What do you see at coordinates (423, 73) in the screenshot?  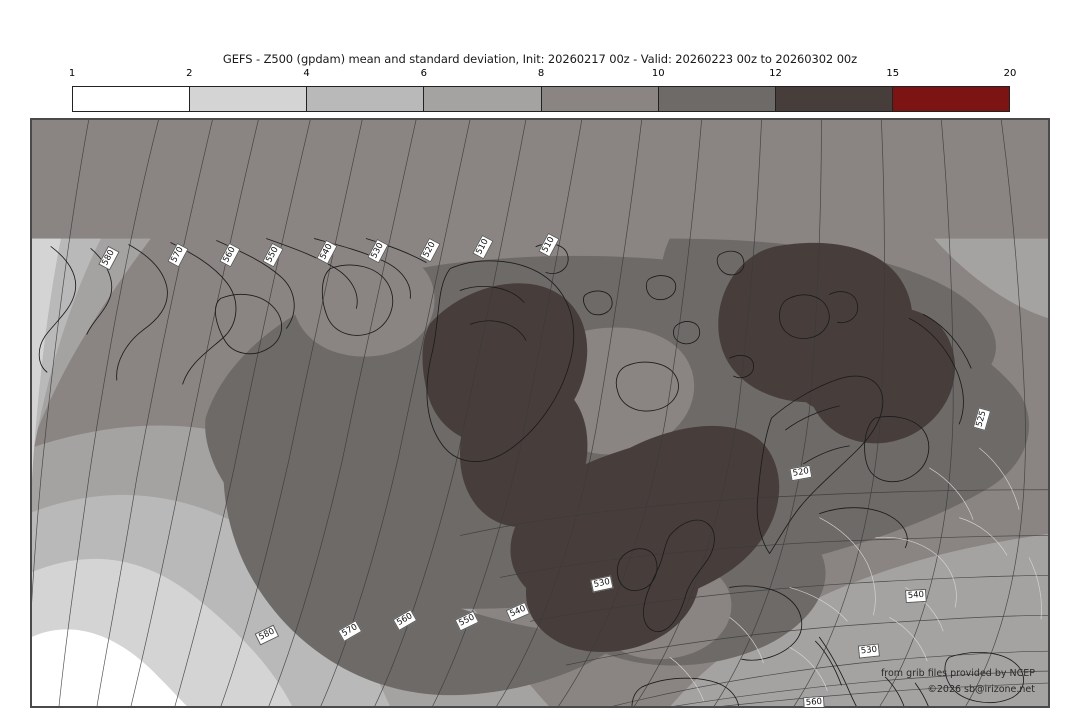 I see `colorbar-tick-6: 6` at bounding box center [423, 73].